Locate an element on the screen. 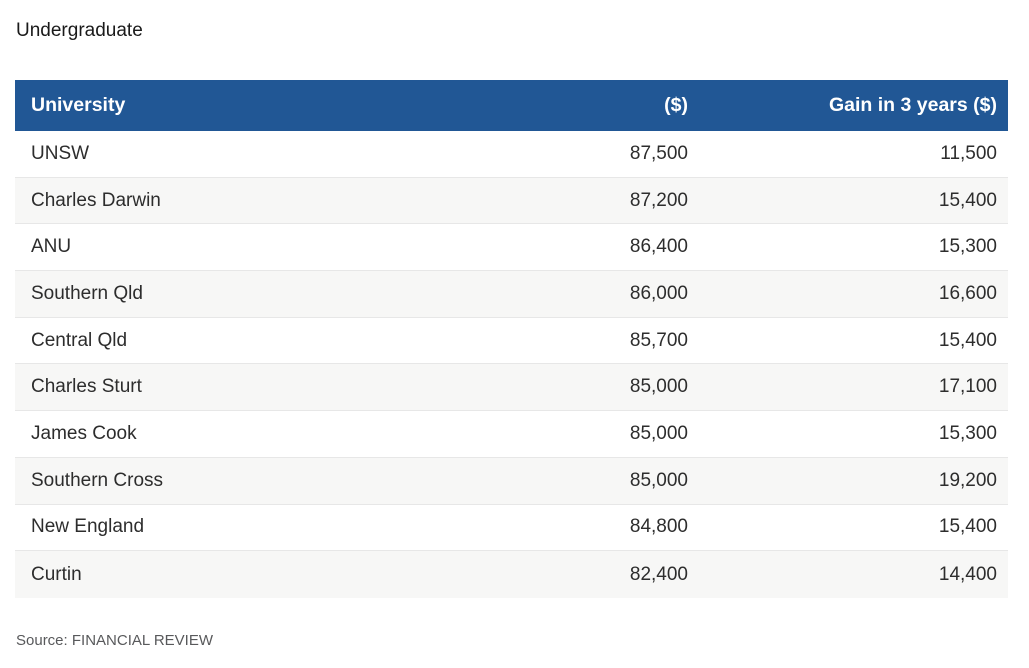 The height and width of the screenshot is (668, 1029). cell-salary: 82,400 is located at coordinates (658, 574).